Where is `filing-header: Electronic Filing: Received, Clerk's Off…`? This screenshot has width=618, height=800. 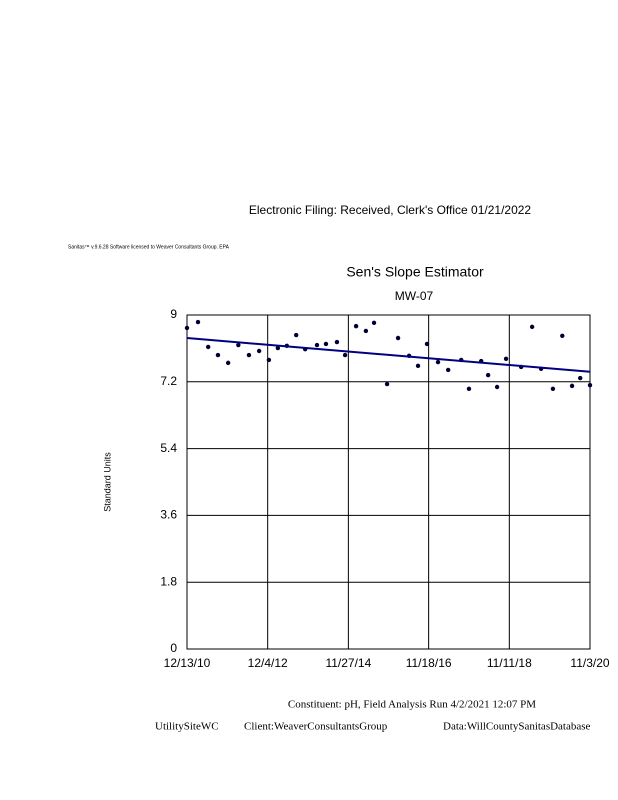
filing-header: Electronic Filing: Received, Clerk's Off… is located at coordinates (390, 210).